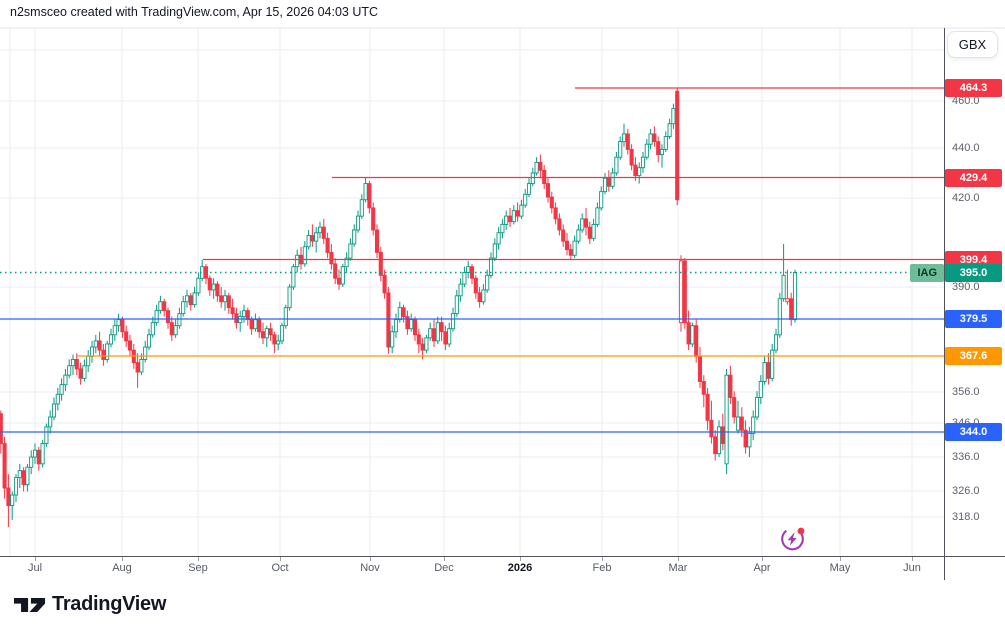 This screenshot has width=1005, height=639. I want to click on price-tick-label: 460.0, so click(966, 101).